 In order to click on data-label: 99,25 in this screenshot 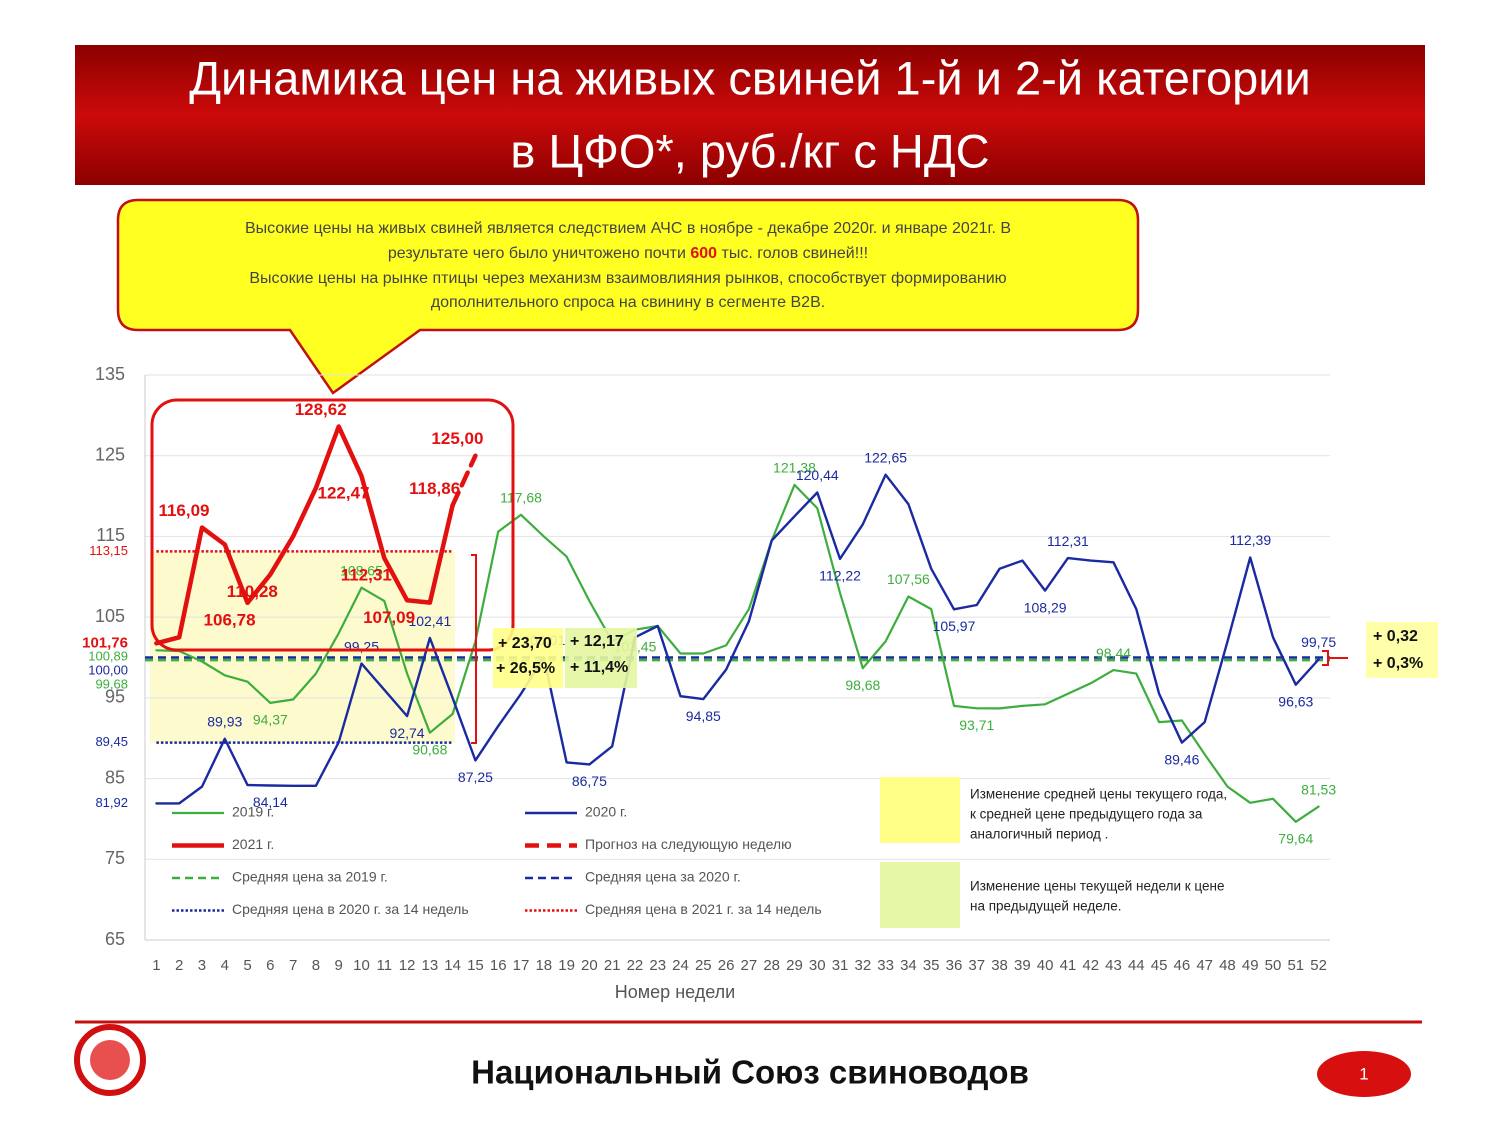, I will do `click(361, 646)`.